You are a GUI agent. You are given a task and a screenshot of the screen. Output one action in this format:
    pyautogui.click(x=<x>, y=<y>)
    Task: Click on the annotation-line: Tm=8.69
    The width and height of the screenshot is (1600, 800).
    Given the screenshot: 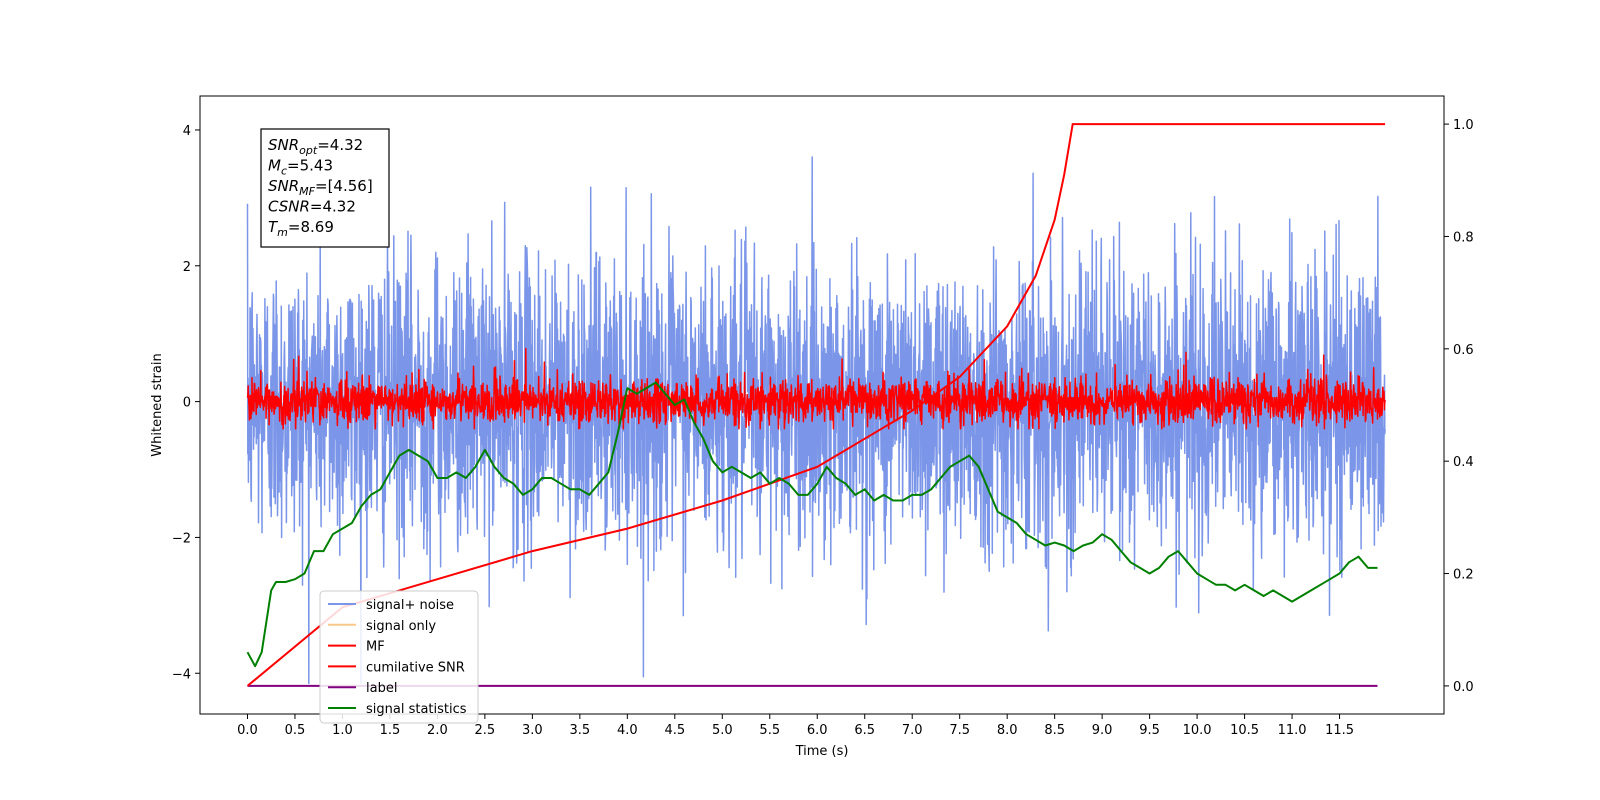 What is the action you would take?
    pyautogui.click(x=301, y=228)
    